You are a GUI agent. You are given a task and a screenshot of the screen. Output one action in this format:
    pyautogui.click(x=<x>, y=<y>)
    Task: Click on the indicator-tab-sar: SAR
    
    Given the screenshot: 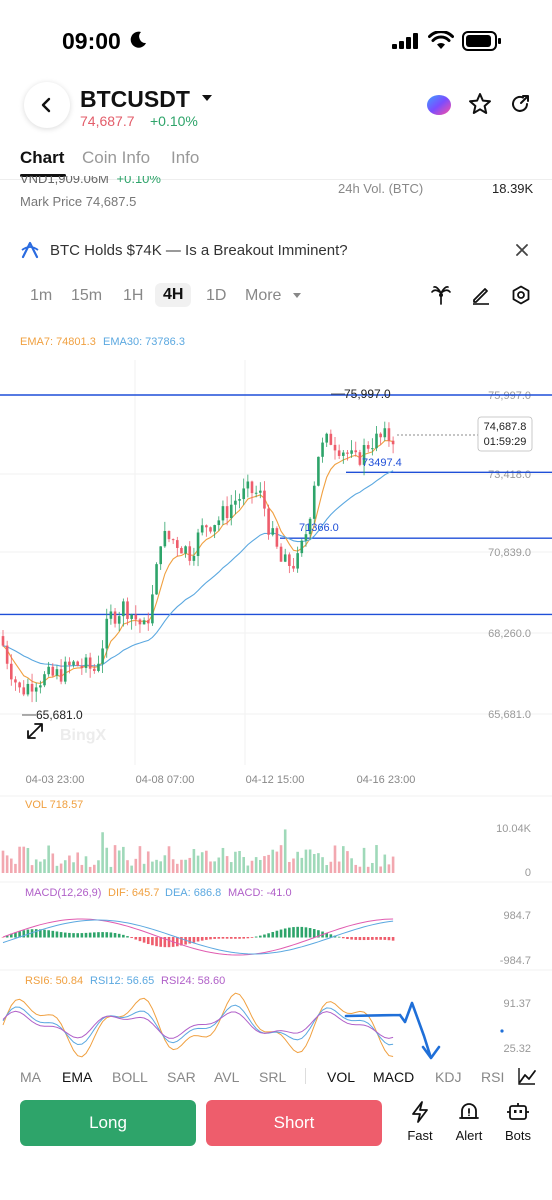 What is the action you would take?
    pyautogui.click(x=181, y=1077)
    